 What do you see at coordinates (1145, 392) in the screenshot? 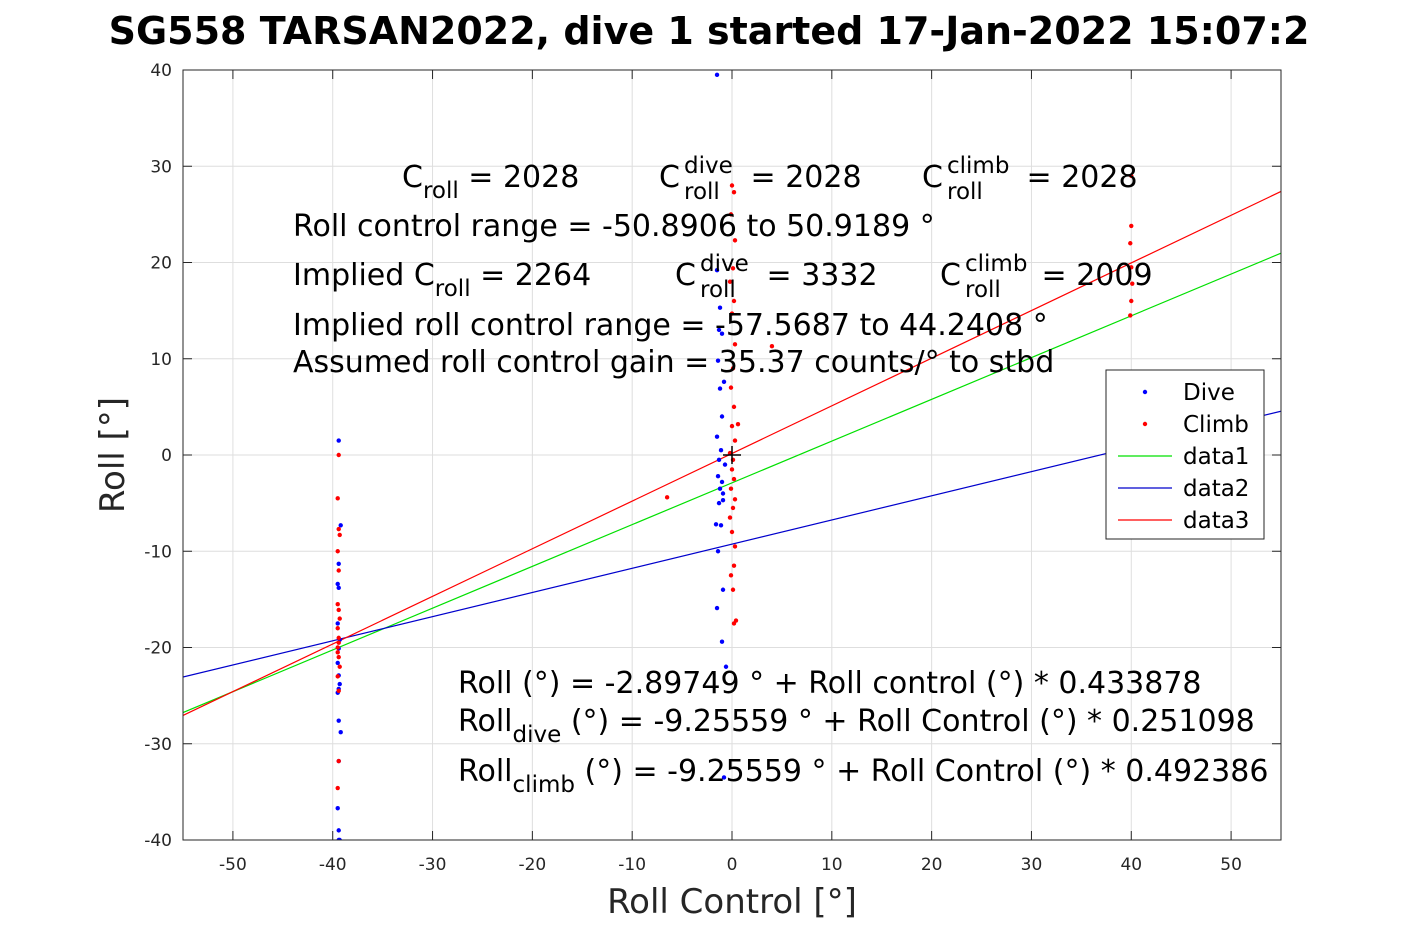
I see `legend-marker-dive` at bounding box center [1145, 392].